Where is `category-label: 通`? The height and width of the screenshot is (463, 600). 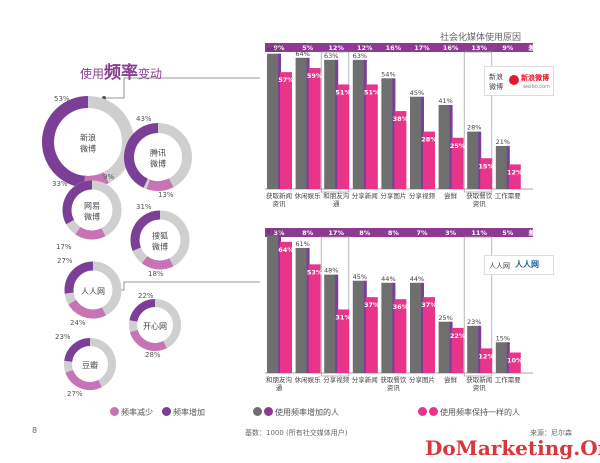
category-label: 通 is located at coordinates (279, 387).